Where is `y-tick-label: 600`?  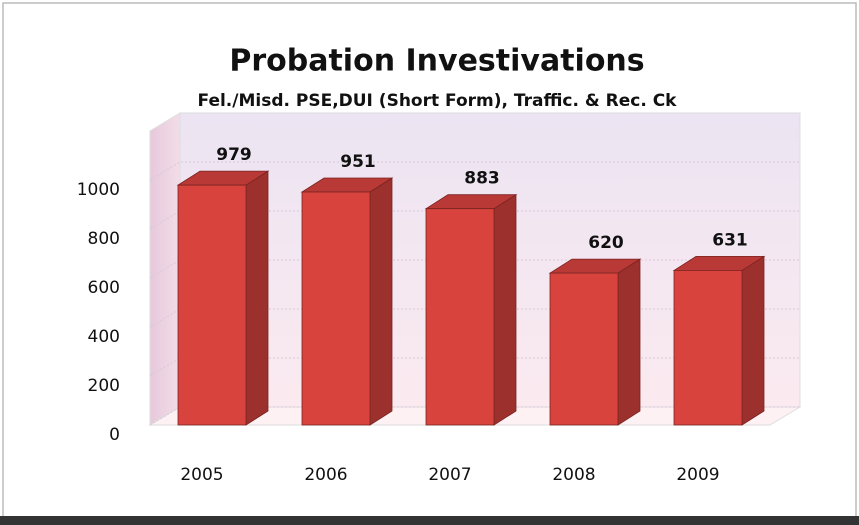 y-tick-label: 600 is located at coordinates (104, 288).